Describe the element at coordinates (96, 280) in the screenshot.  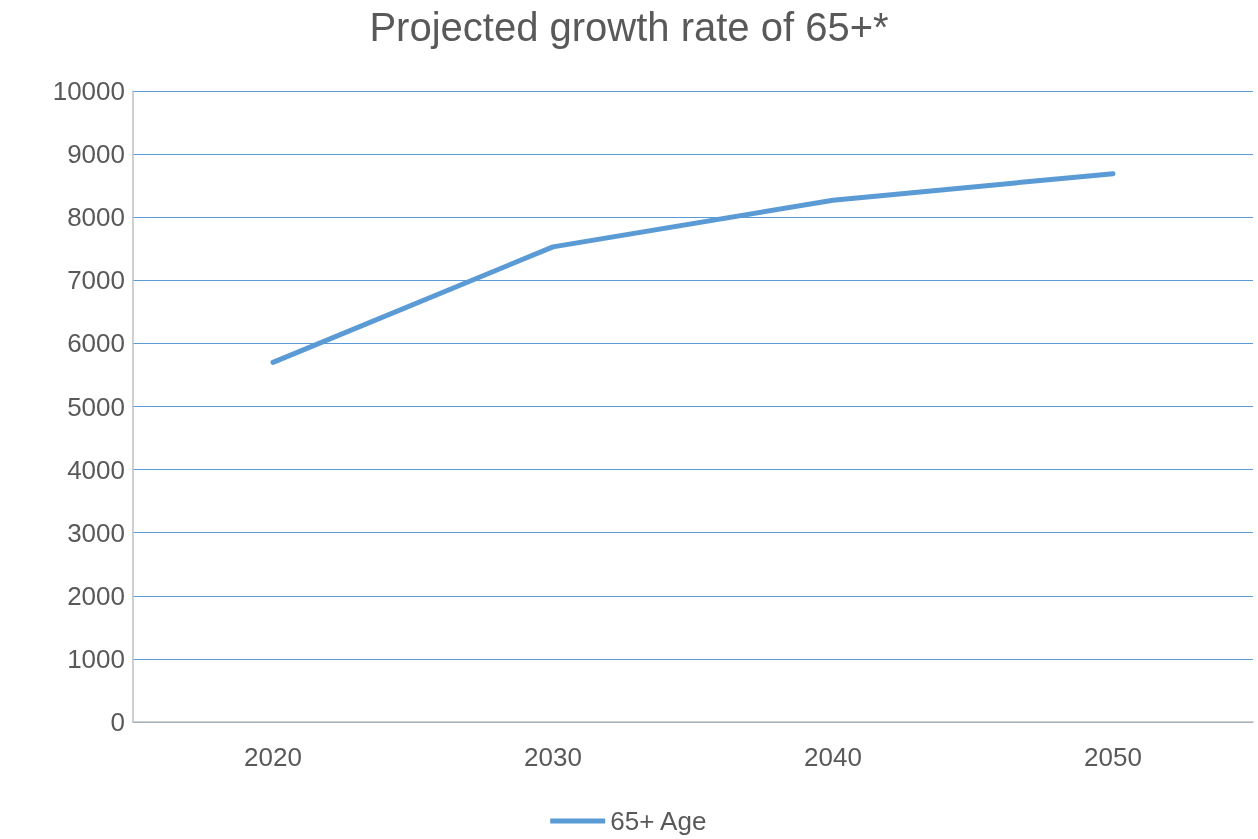
I see `y-tick-label: 7000` at that location.